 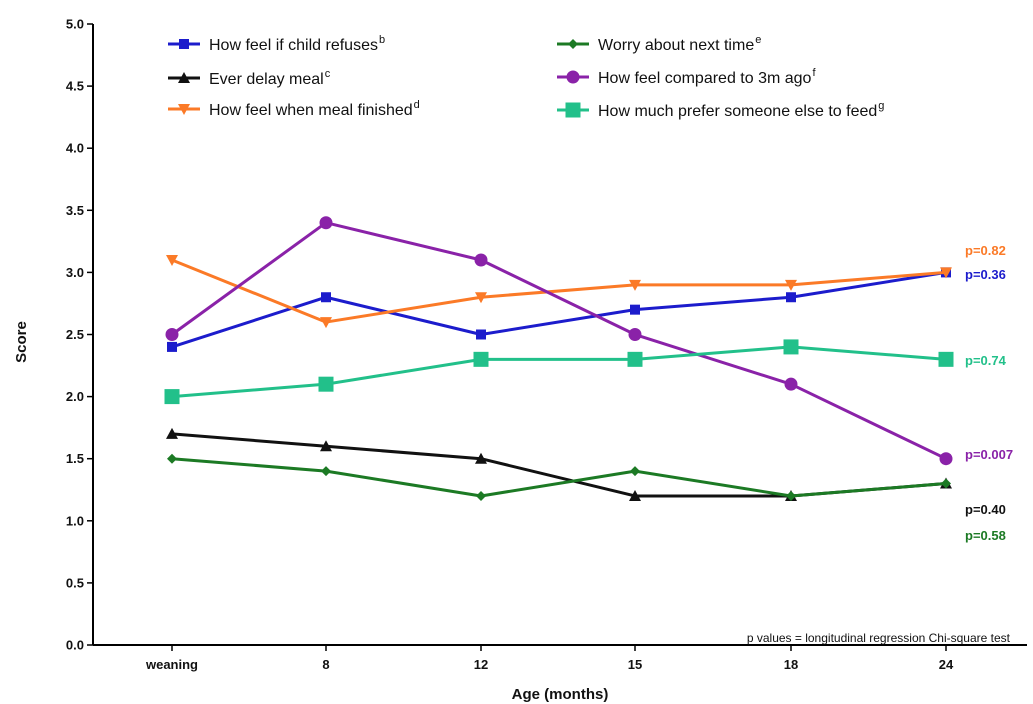 I want to click on legend-item: Ever delay mealc, so click(x=249, y=78).